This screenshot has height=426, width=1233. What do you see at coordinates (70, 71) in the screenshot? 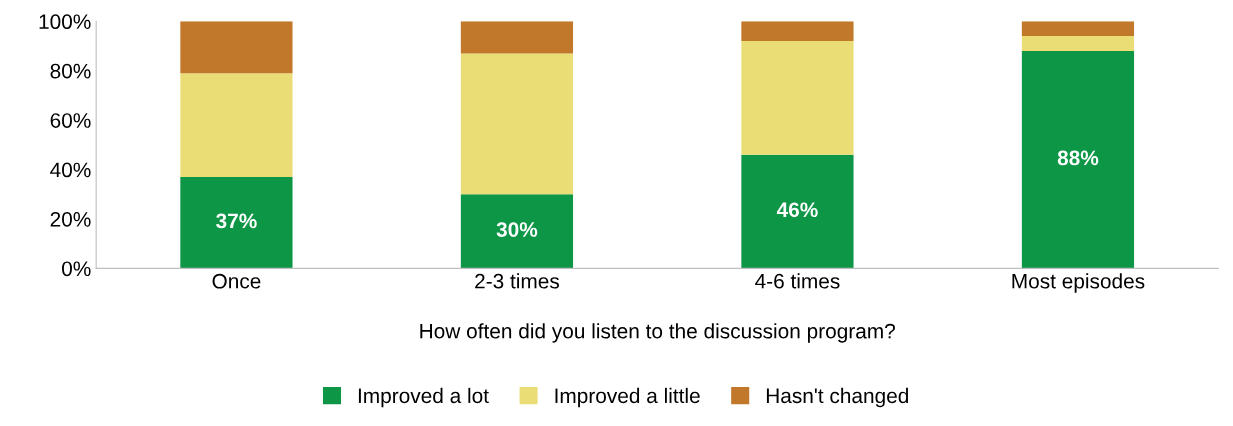
I see `y-tick-label: 80%` at bounding box center [70, 71].